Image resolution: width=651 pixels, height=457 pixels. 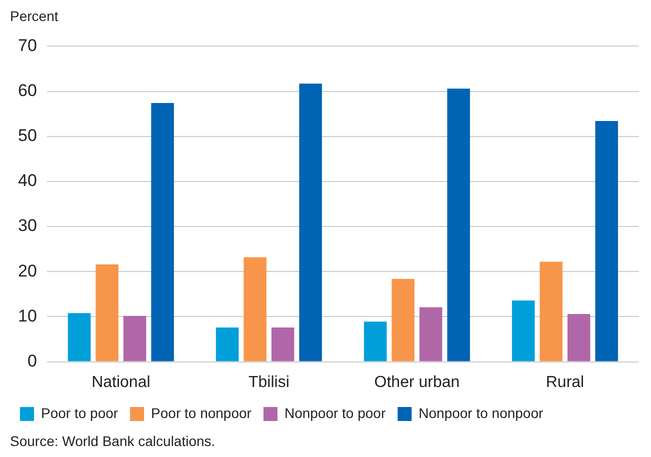 I want to click on y-tick-label: 60, so click(x=27, y=90).